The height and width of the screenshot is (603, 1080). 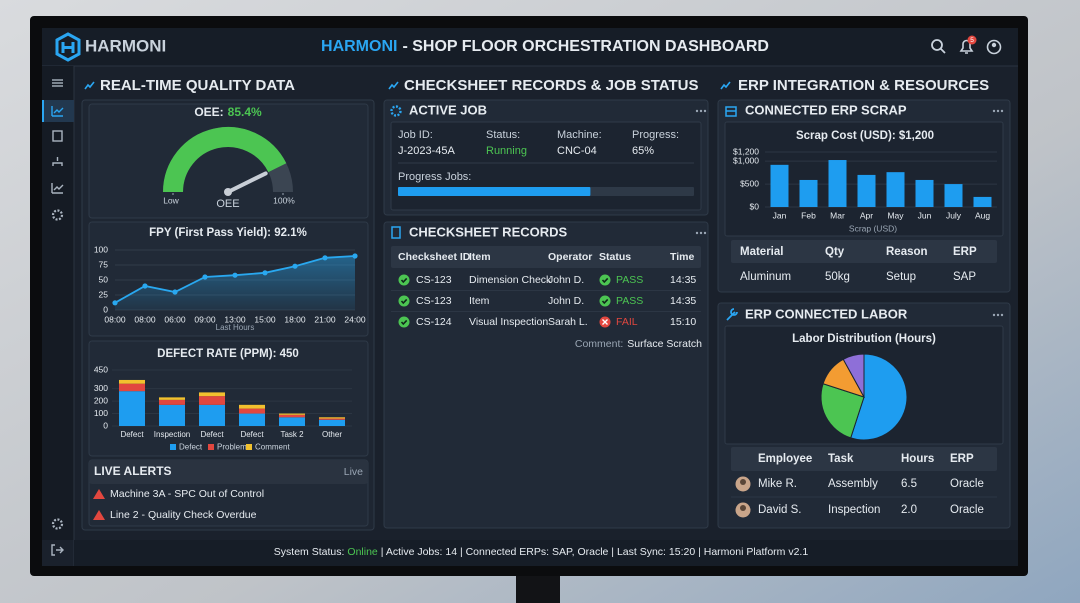 I want to click on table-cell: Inspection, so click(x=854, y=510).